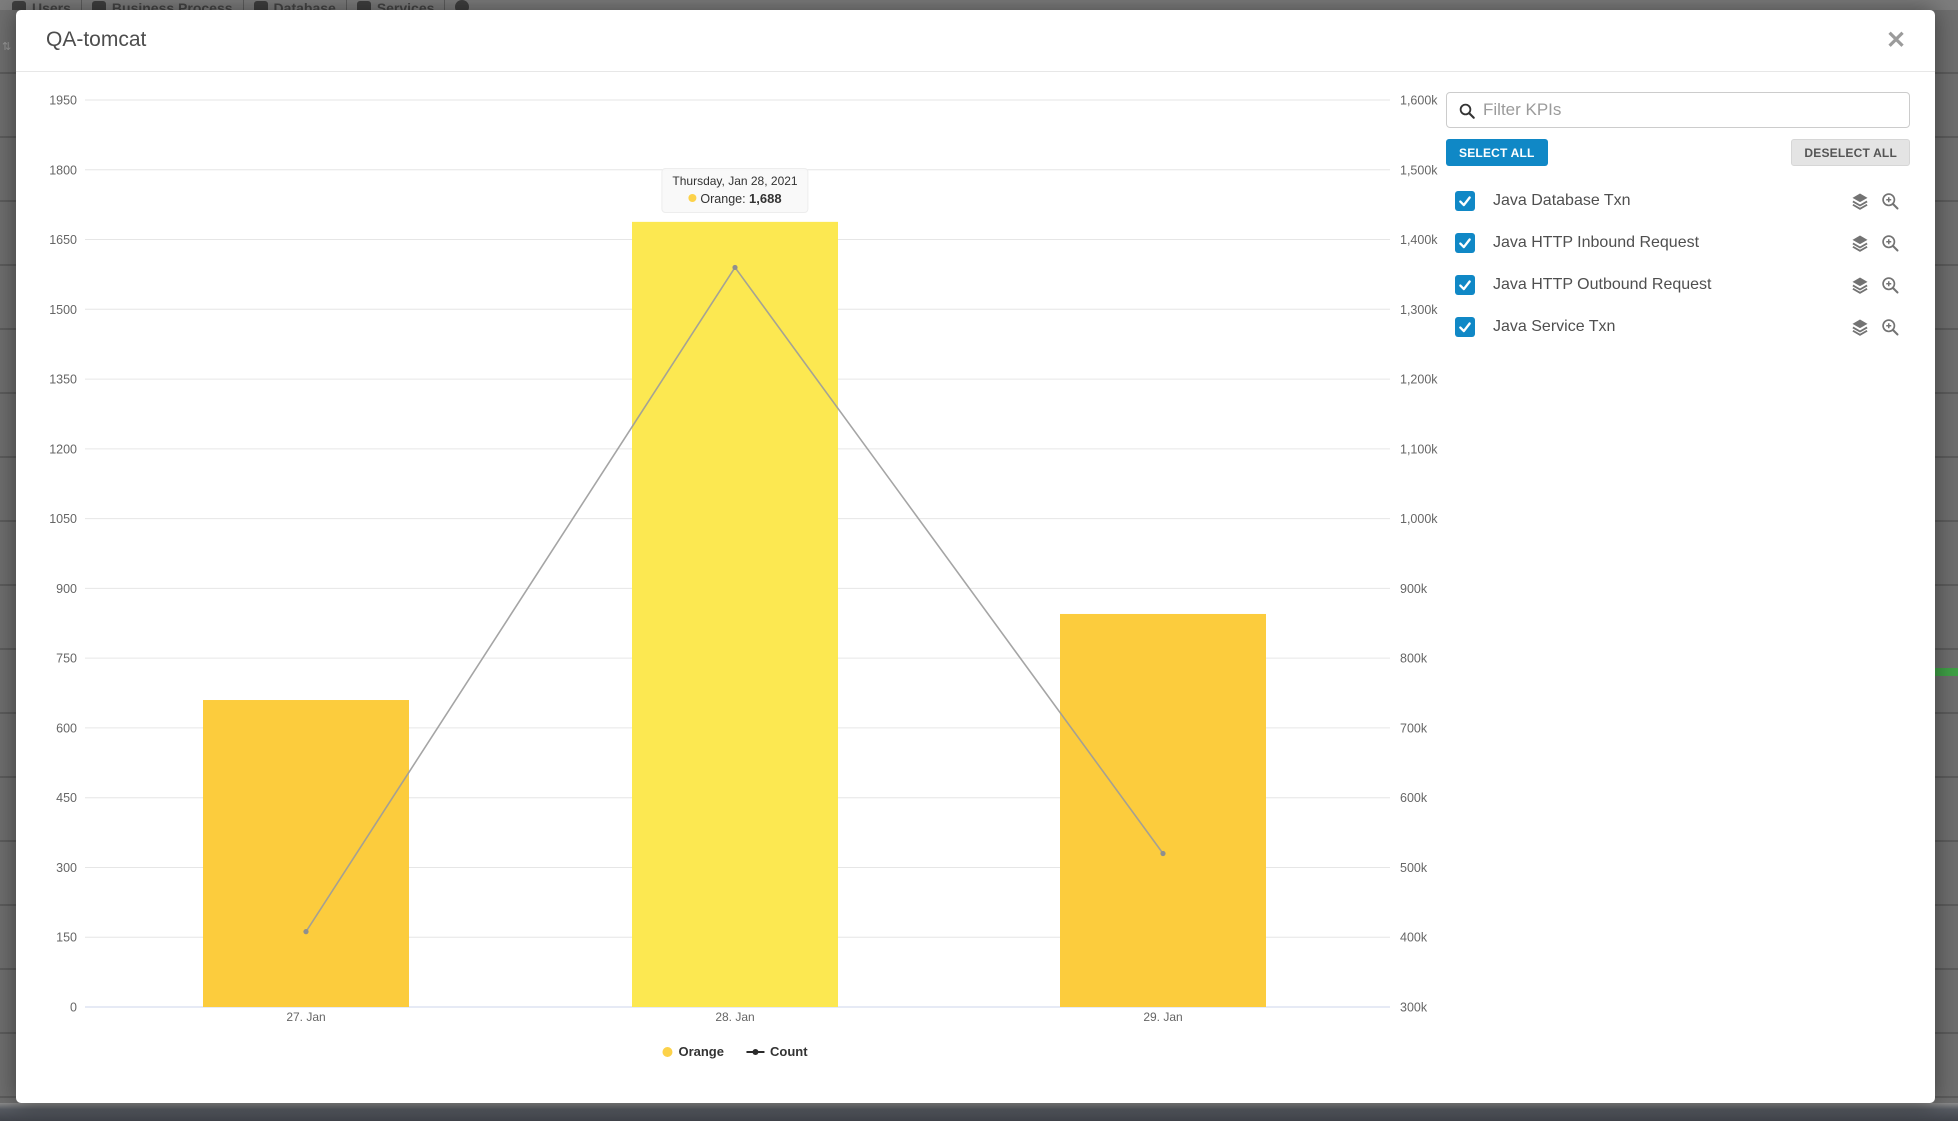 The image size is (1958, 1121). What do you see at coordinates (63, 240) in the screenshot?
I see `left-axis-tick: 1650` at bounding box center [63, 240].